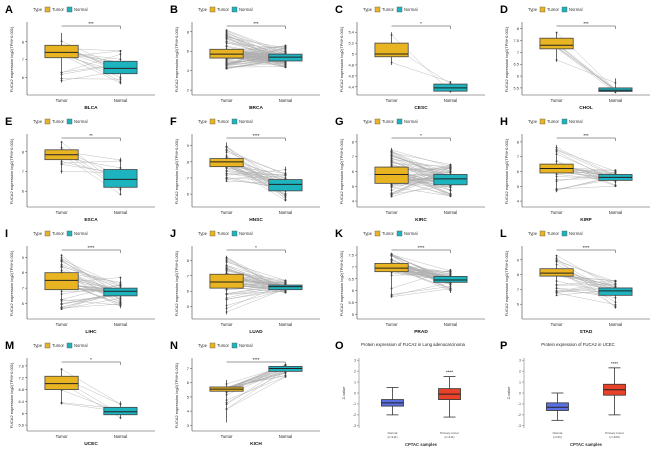 The image size is (656, 453). I want to click on cancer-label: KICH, so click(256, 444).